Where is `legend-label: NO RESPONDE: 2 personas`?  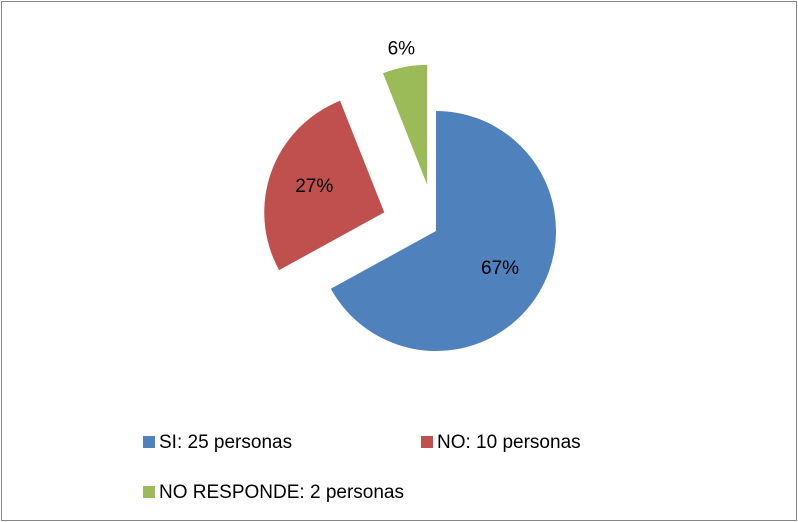
legend-label: NO RESPONDE: 2 personas is located at coordinates (281, 492).